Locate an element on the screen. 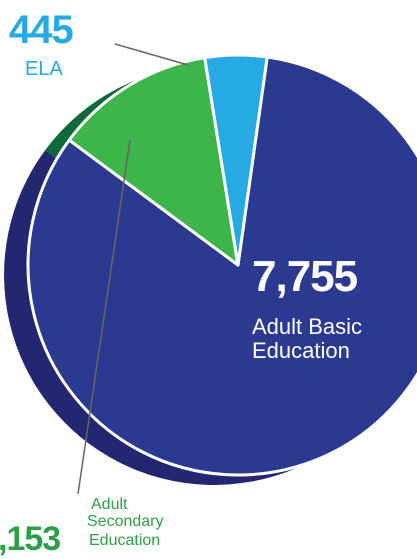 This screenshot has height=559, width=417. ase-name-line2: Secondary is located at coordinates (125, 521).